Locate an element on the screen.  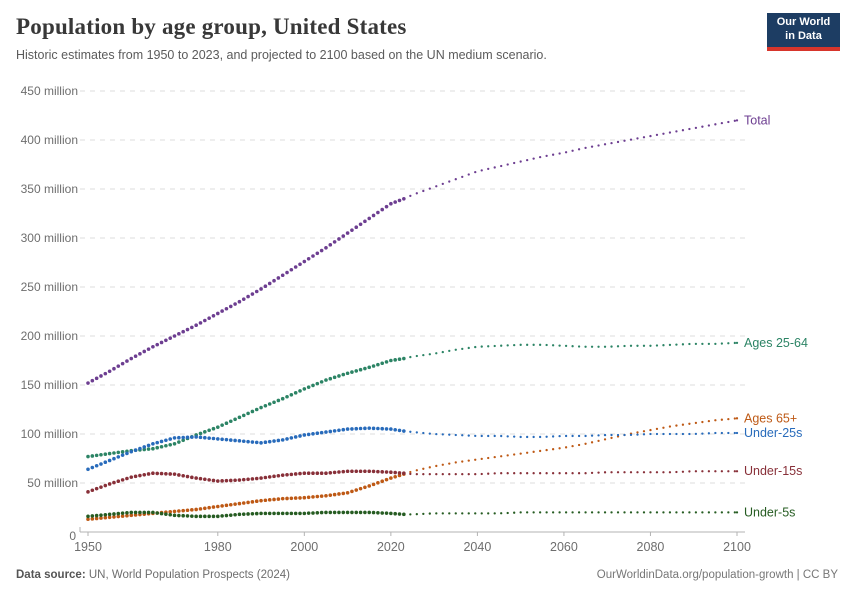
x-axis-tick-label: 2060 is located at coordinates (564, 547).